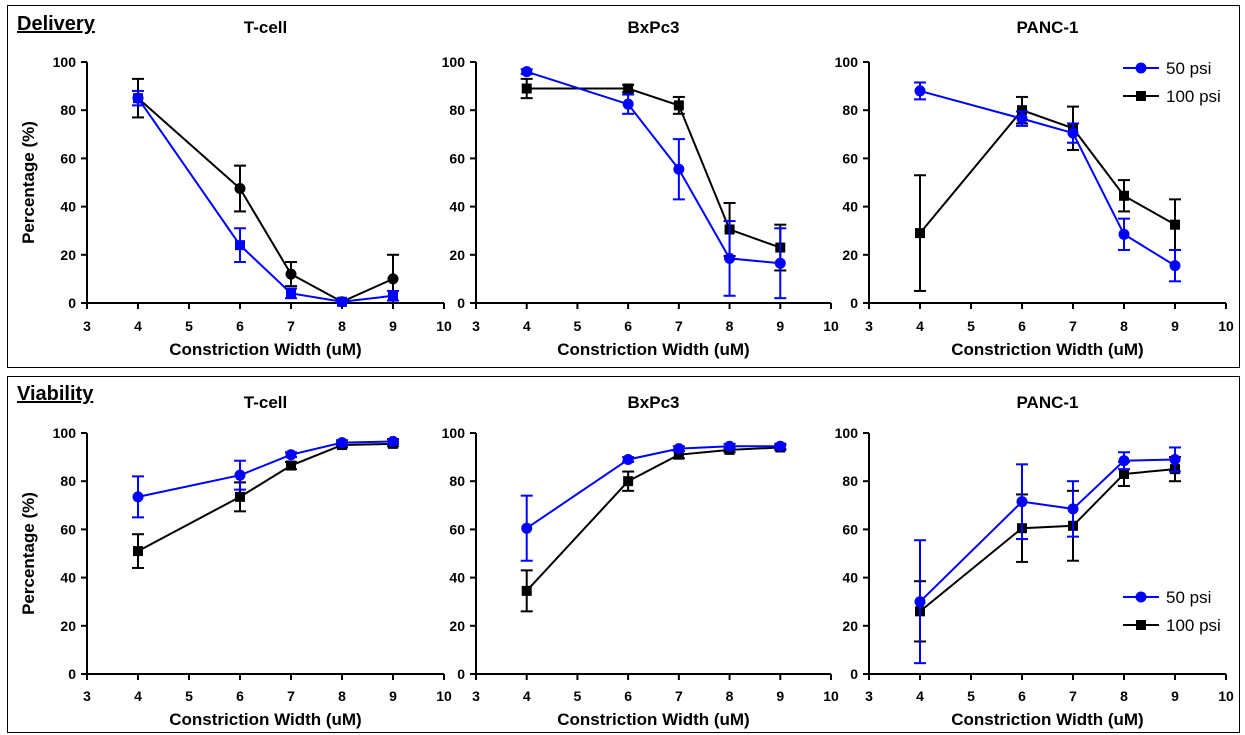 The width and height of the screenshot is (1245, 735). I want to click on chart-title: T-cell, so click(265, 402).